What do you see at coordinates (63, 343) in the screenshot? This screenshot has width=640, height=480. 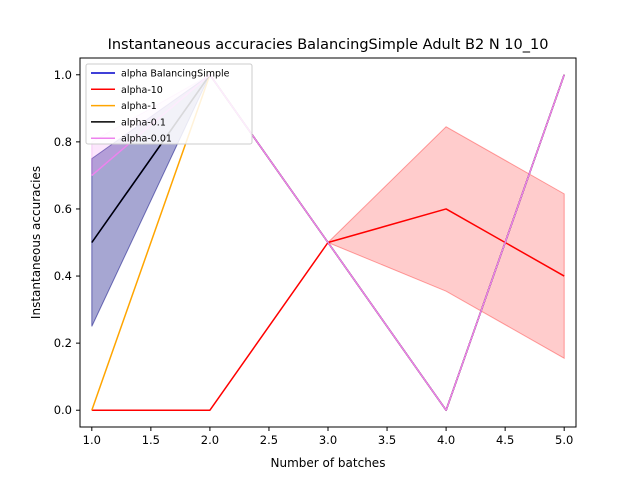 I see `y-tick-label: 0.2` at bounding box center [63, 343].